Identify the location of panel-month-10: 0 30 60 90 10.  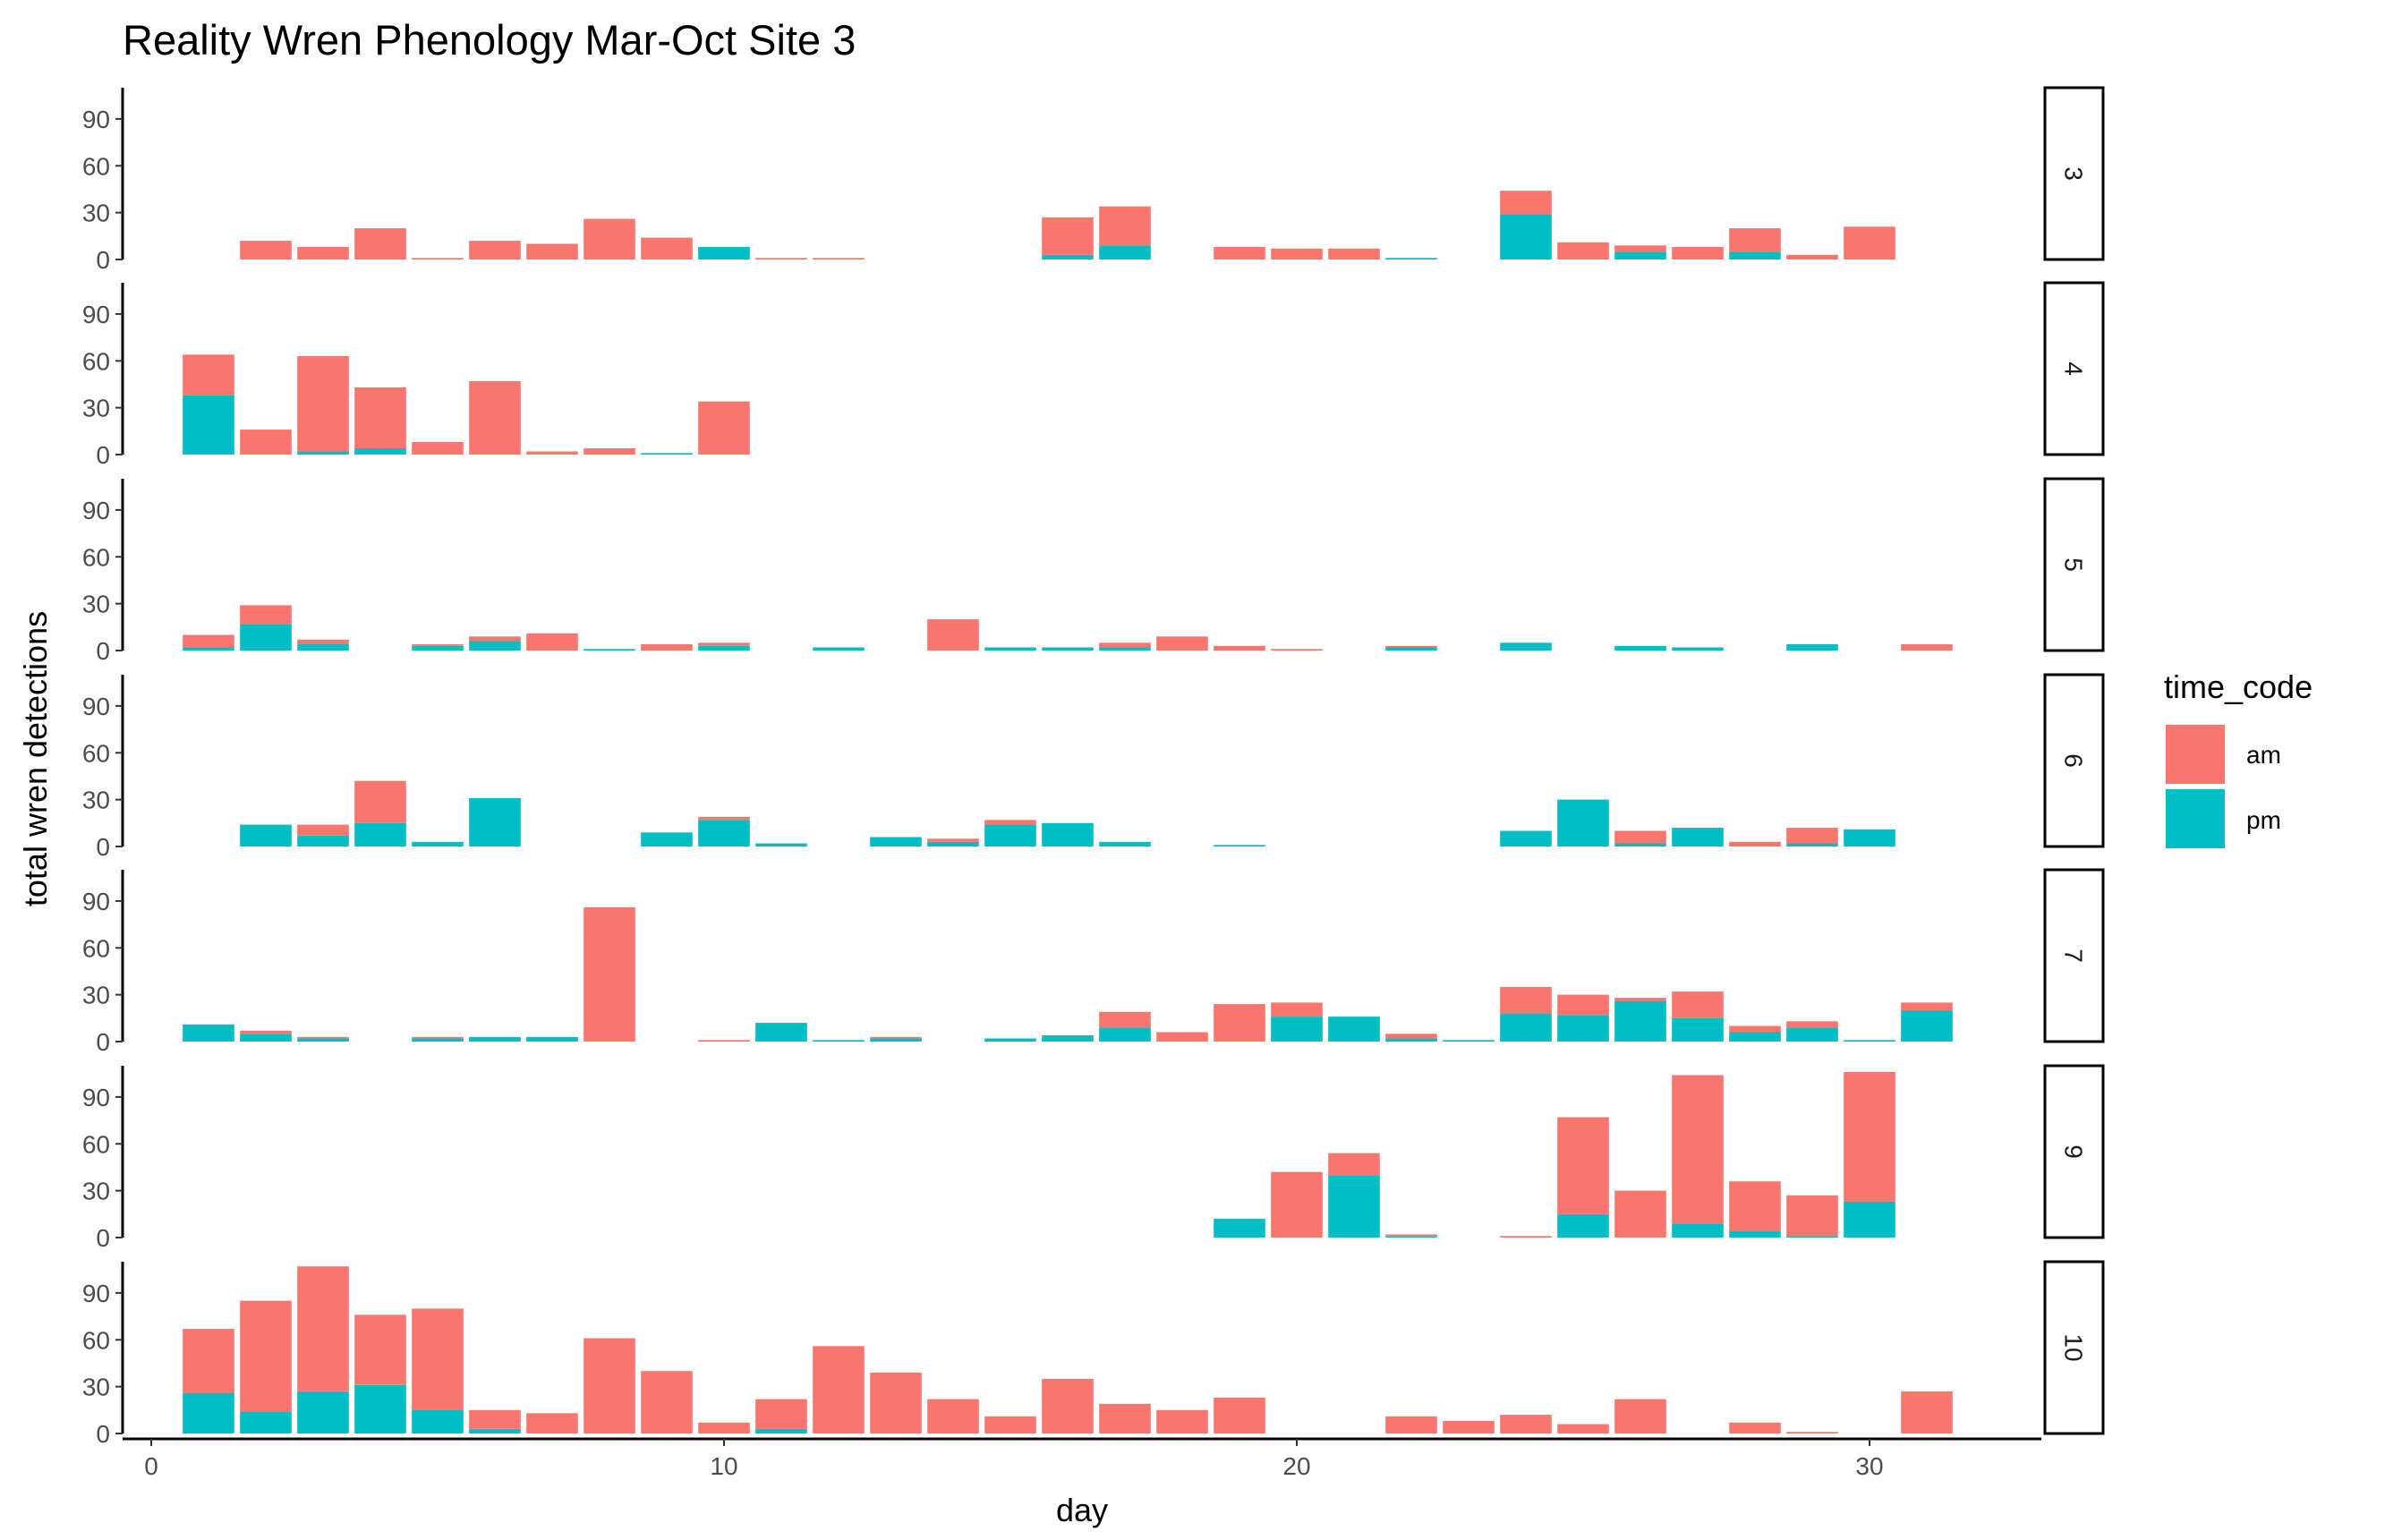
(1094, 1354).